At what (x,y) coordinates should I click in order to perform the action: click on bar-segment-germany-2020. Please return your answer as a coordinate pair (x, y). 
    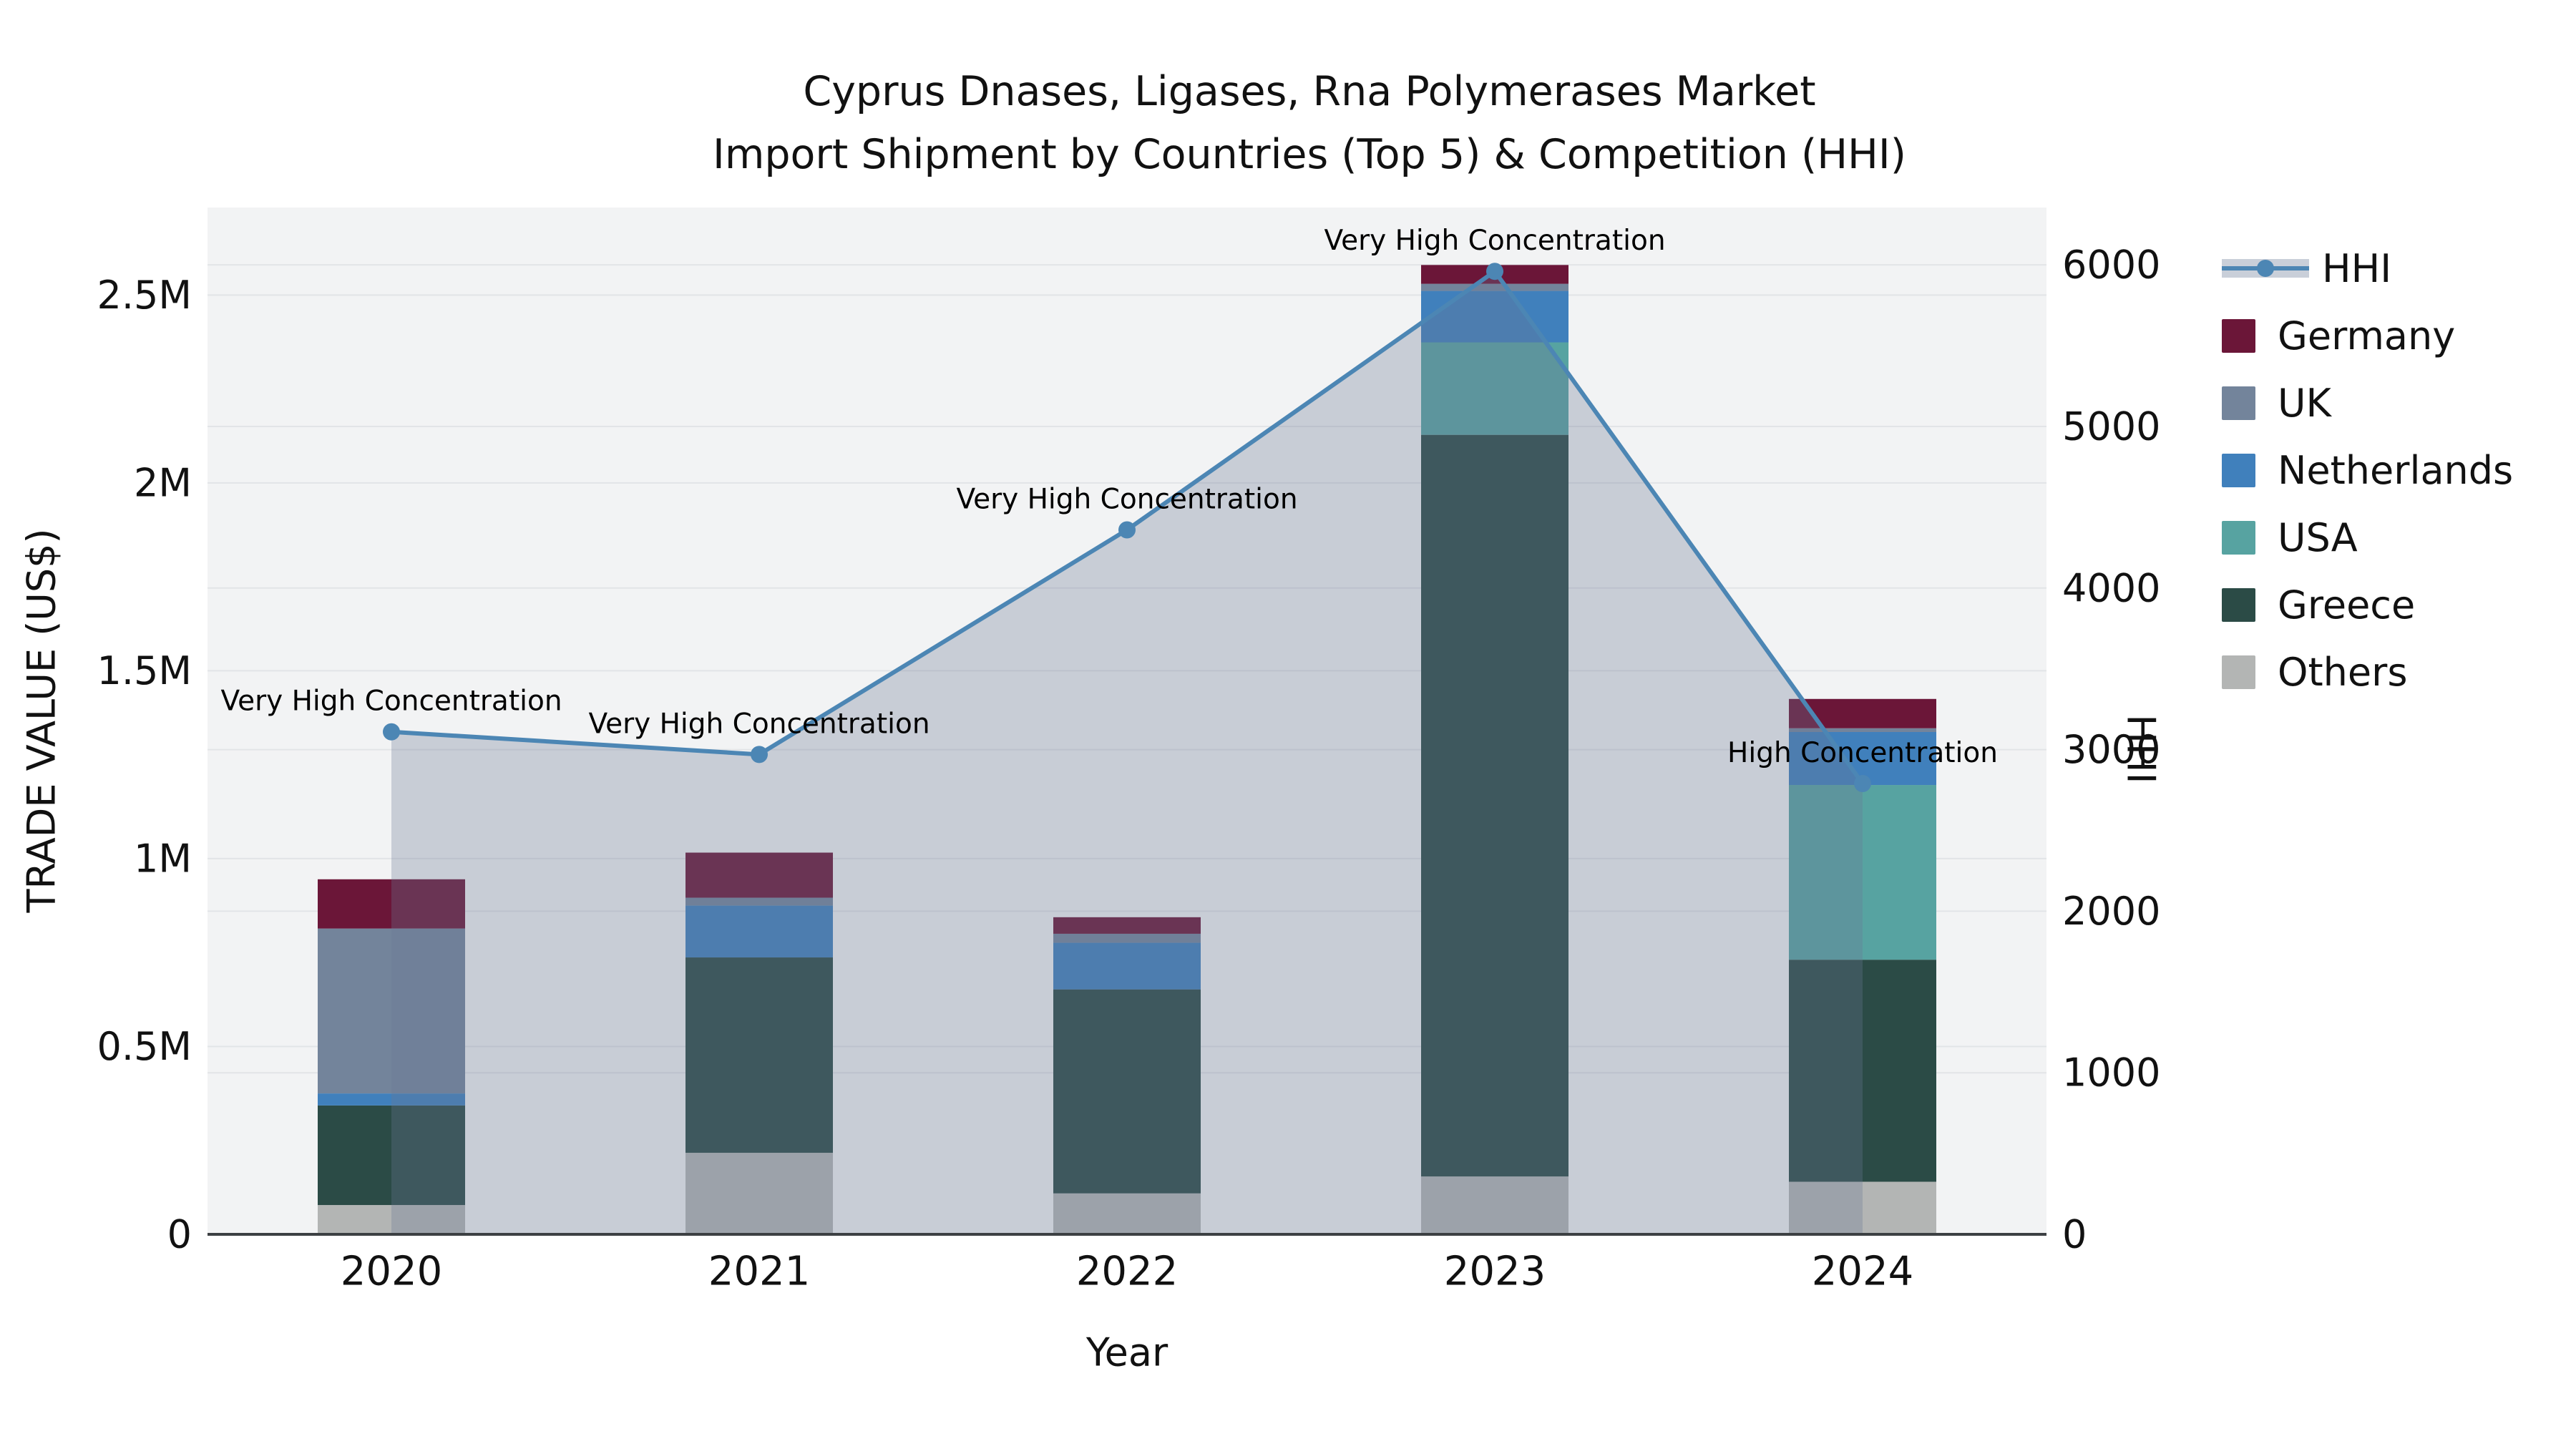
    Looking at the image, I should click on (391, 904).